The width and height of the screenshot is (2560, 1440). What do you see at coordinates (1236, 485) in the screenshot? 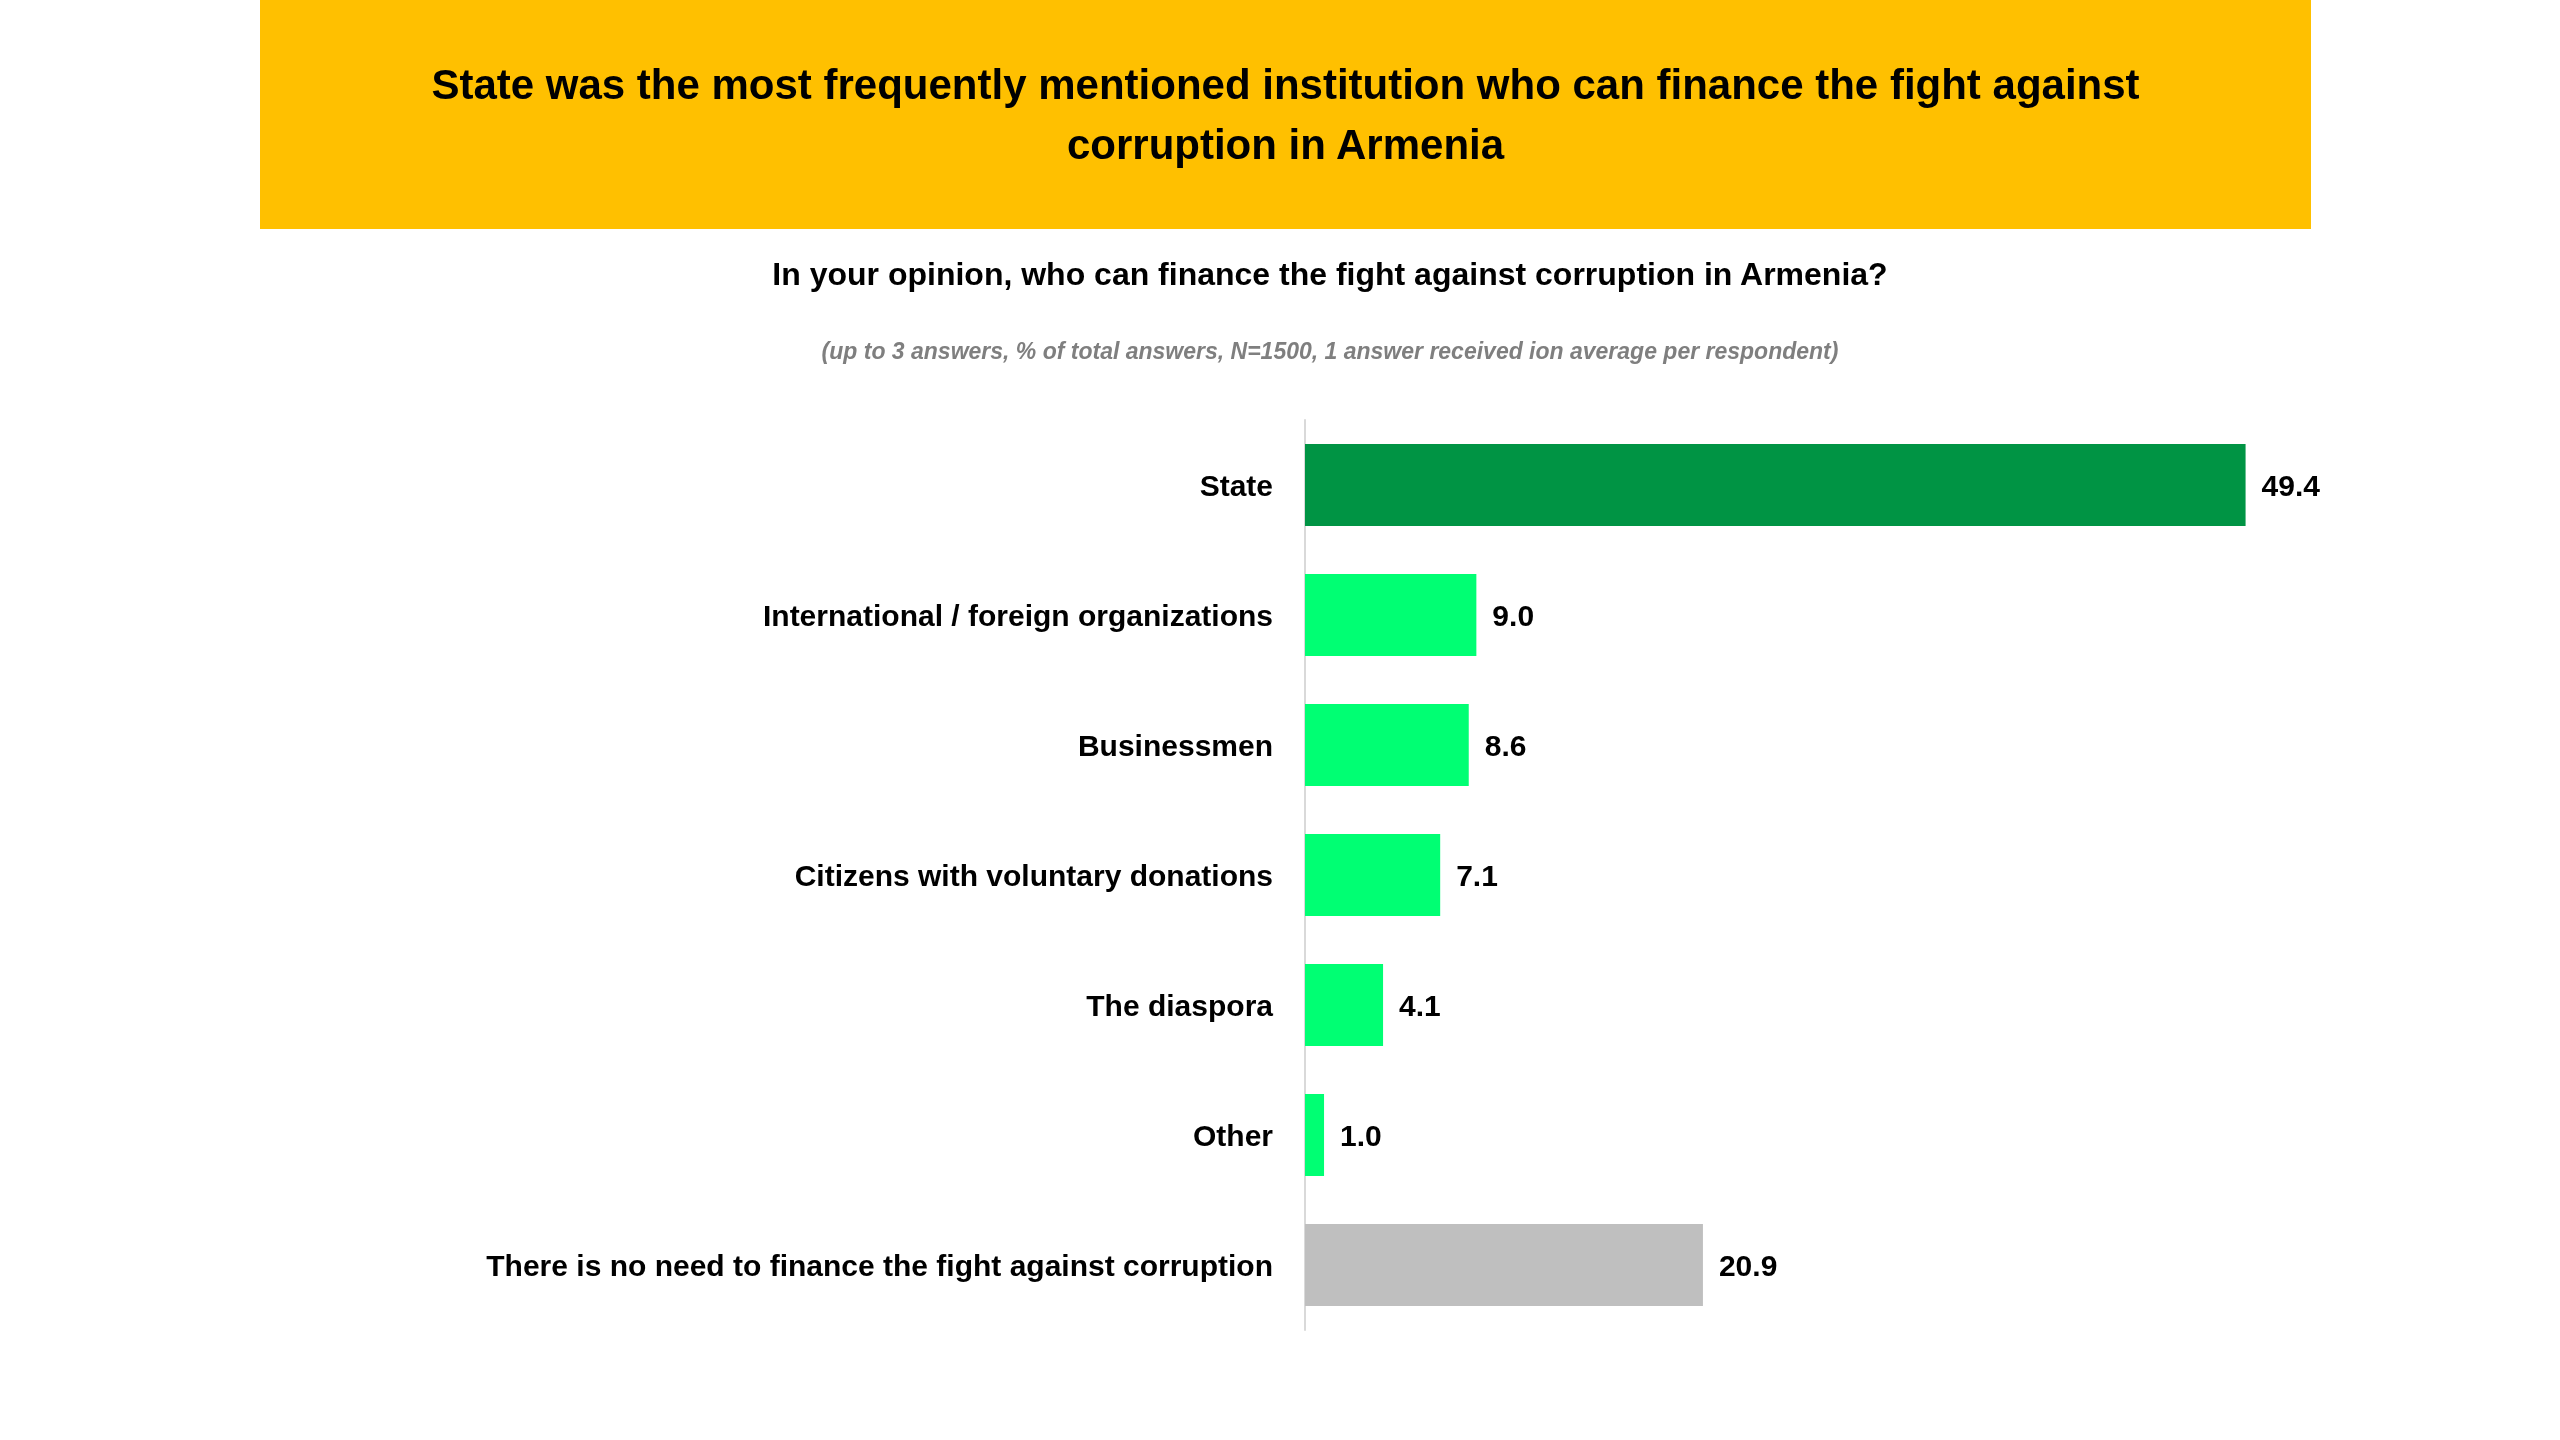
I see `y-tick-label: State` at bounding box center [1236, 485].